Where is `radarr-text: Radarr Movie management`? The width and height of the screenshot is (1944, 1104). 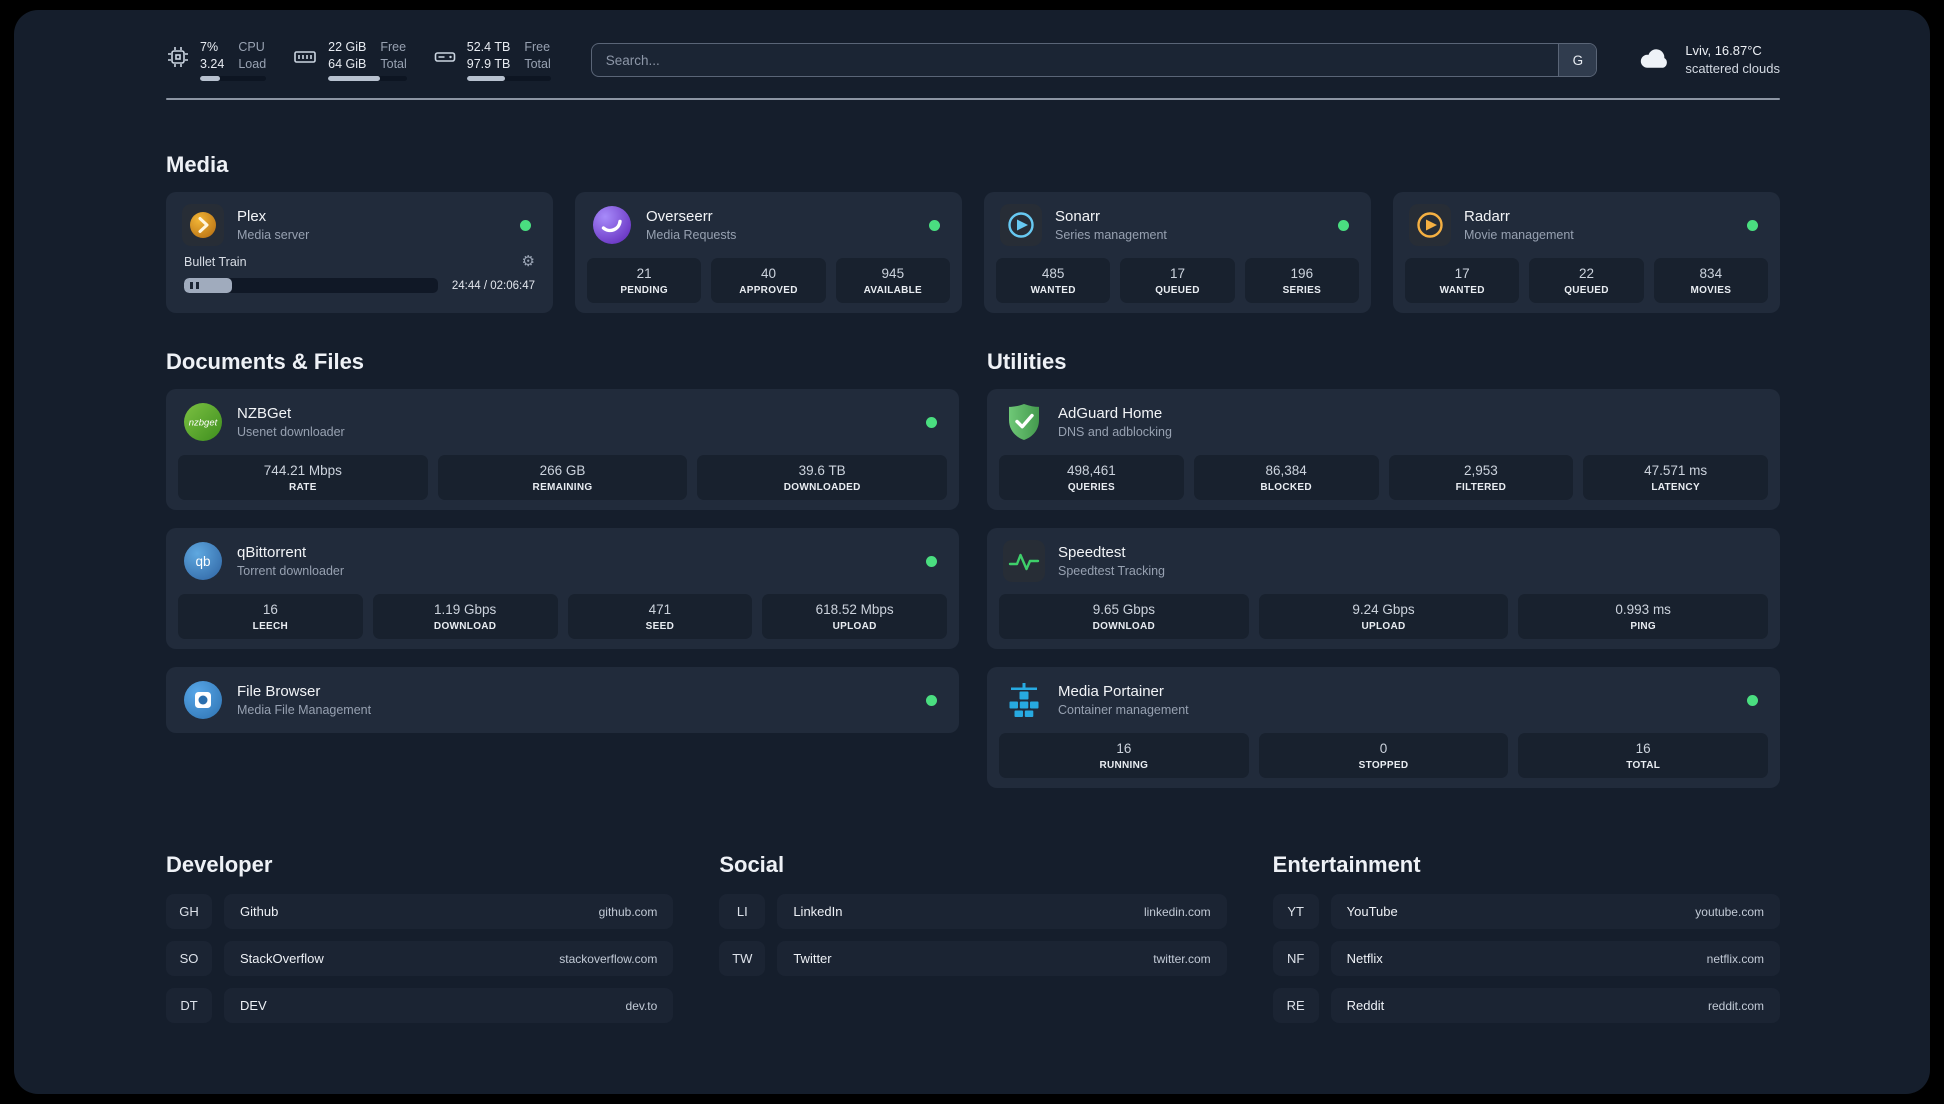
radarr-text: Radarr Movie management is located at coordinates (1519, 225).